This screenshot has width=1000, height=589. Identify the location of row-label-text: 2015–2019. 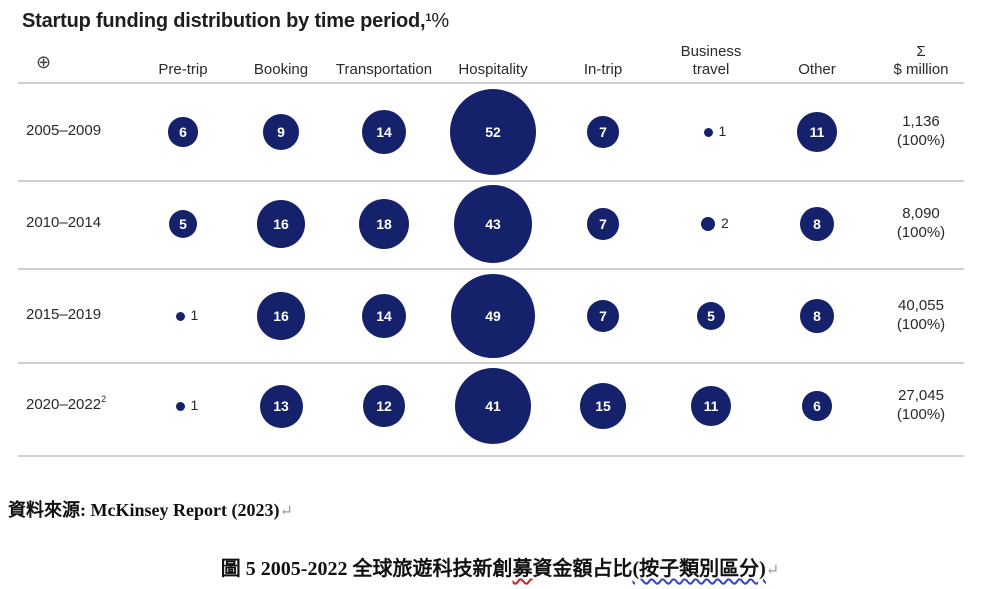
(64, 314).